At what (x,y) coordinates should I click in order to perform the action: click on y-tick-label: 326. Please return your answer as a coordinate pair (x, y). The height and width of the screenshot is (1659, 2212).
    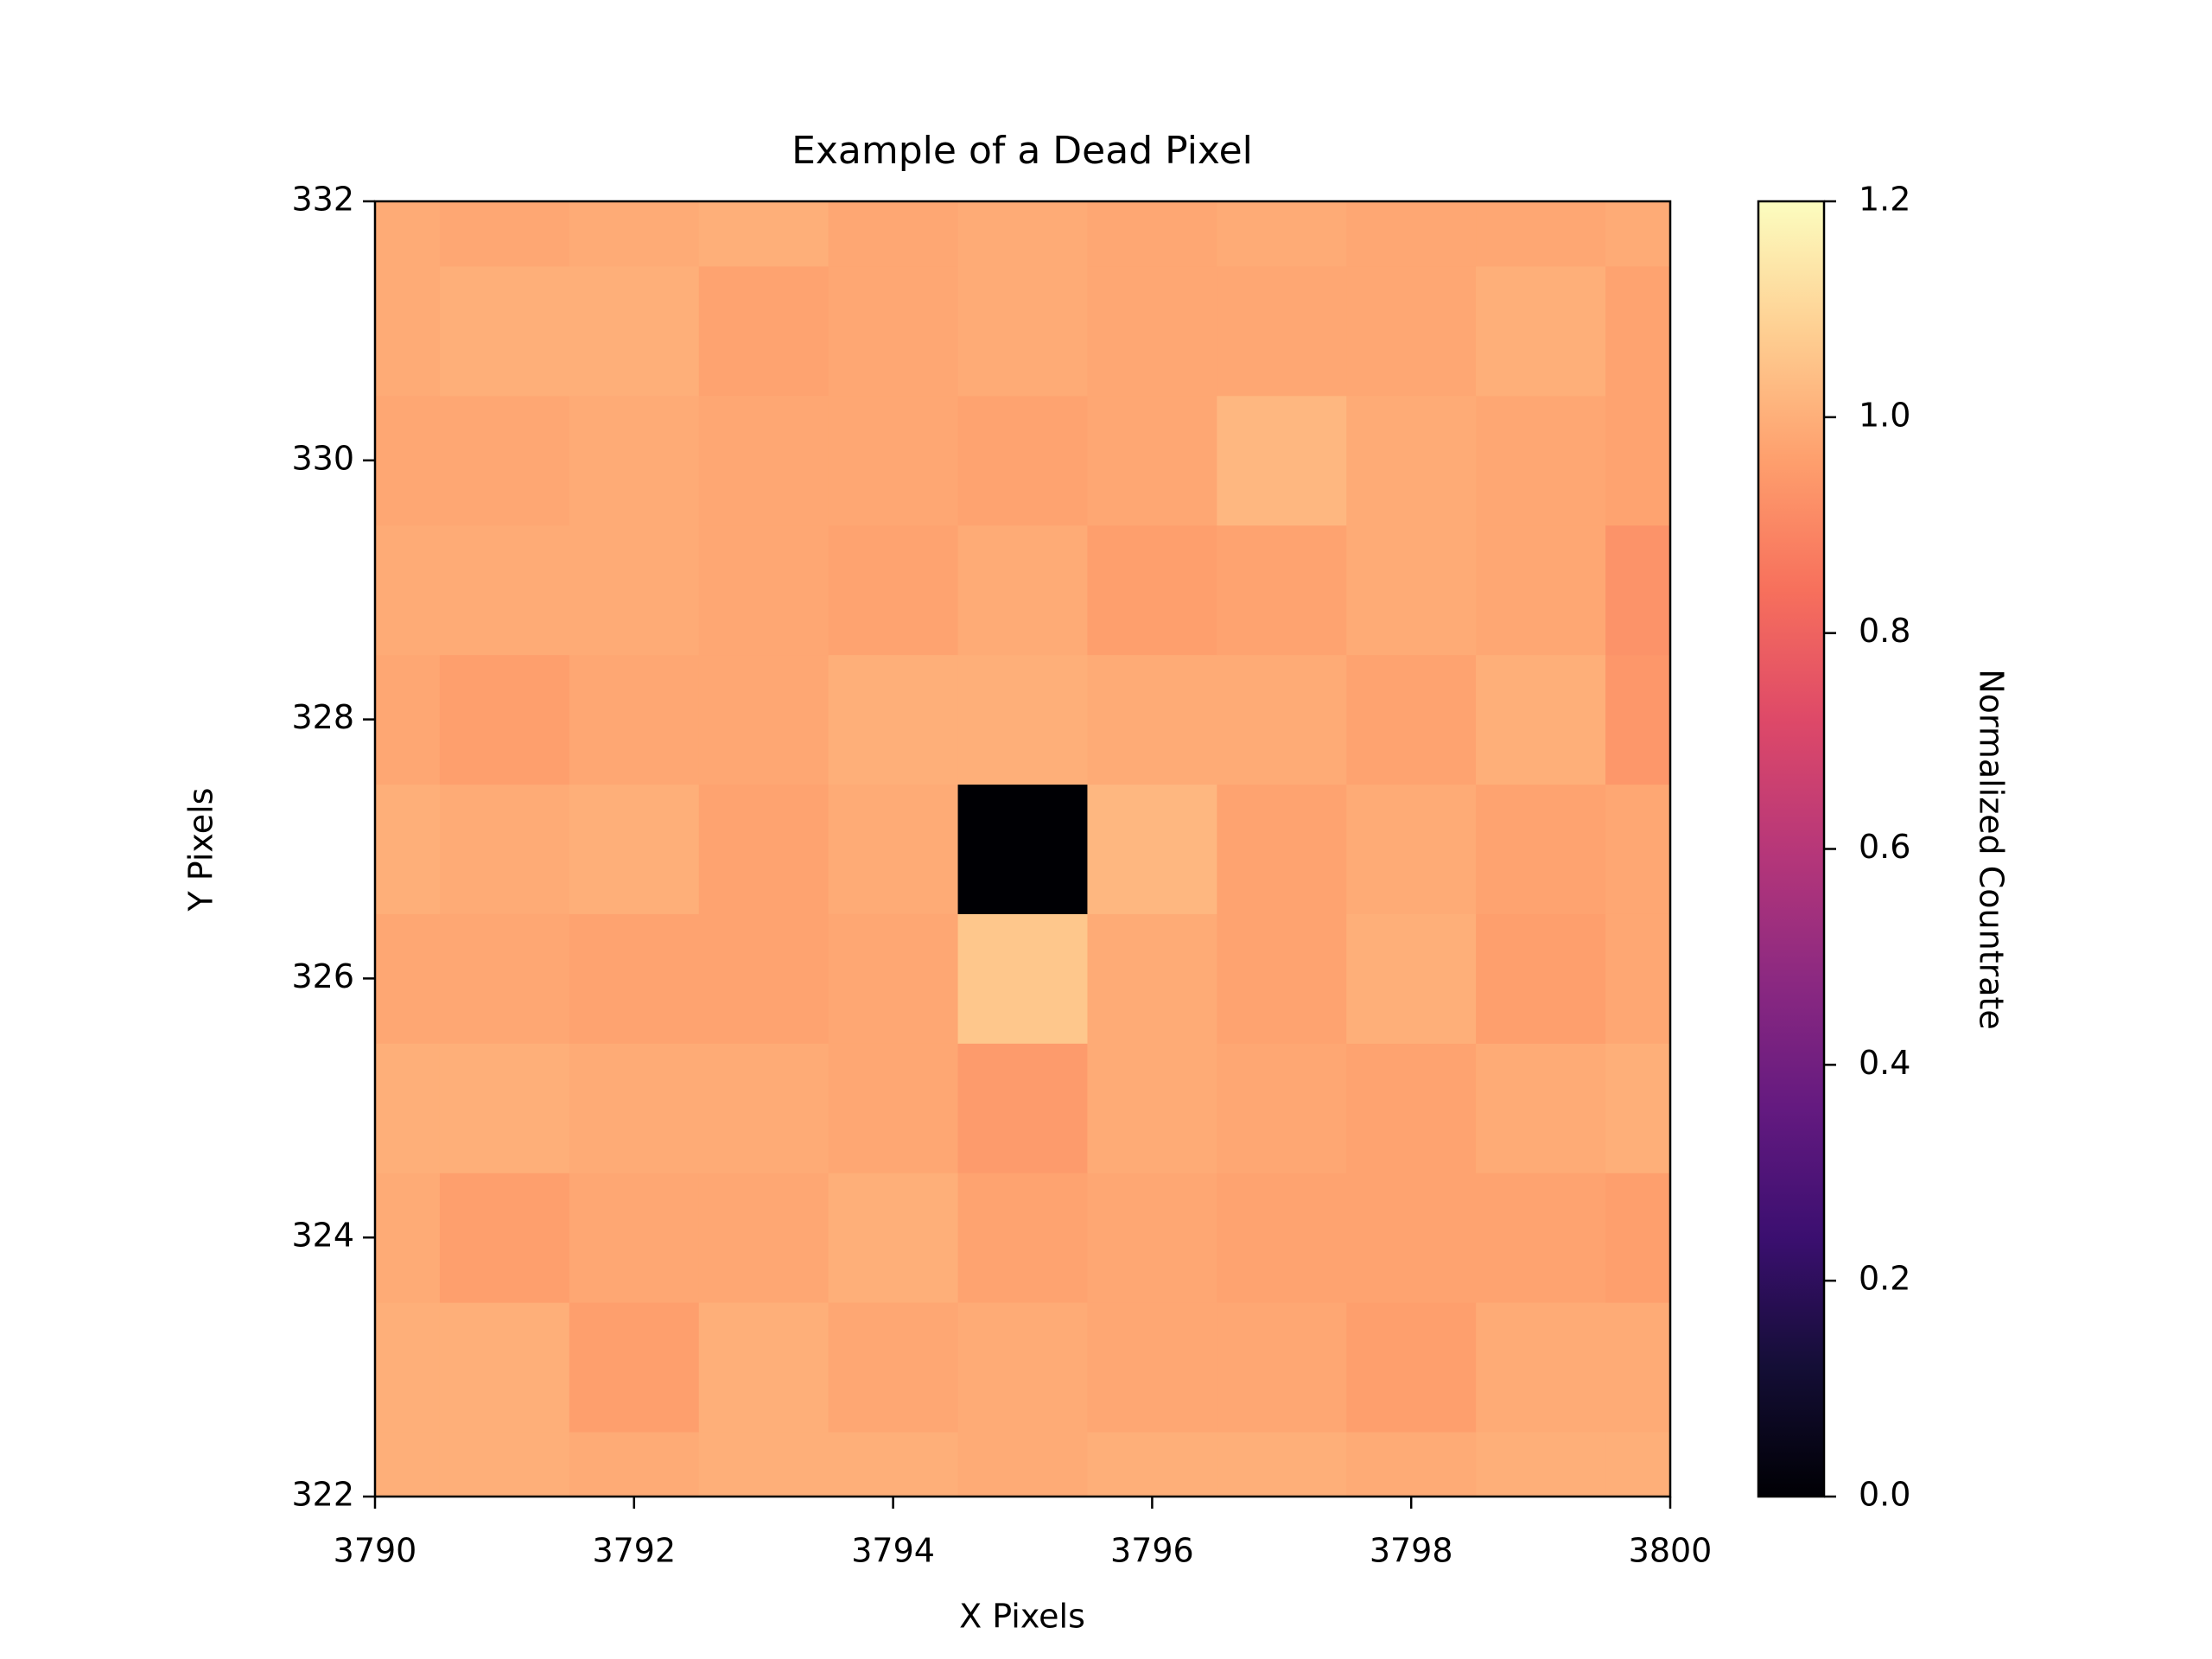
    Looking at the image, I should click on (322, 976).